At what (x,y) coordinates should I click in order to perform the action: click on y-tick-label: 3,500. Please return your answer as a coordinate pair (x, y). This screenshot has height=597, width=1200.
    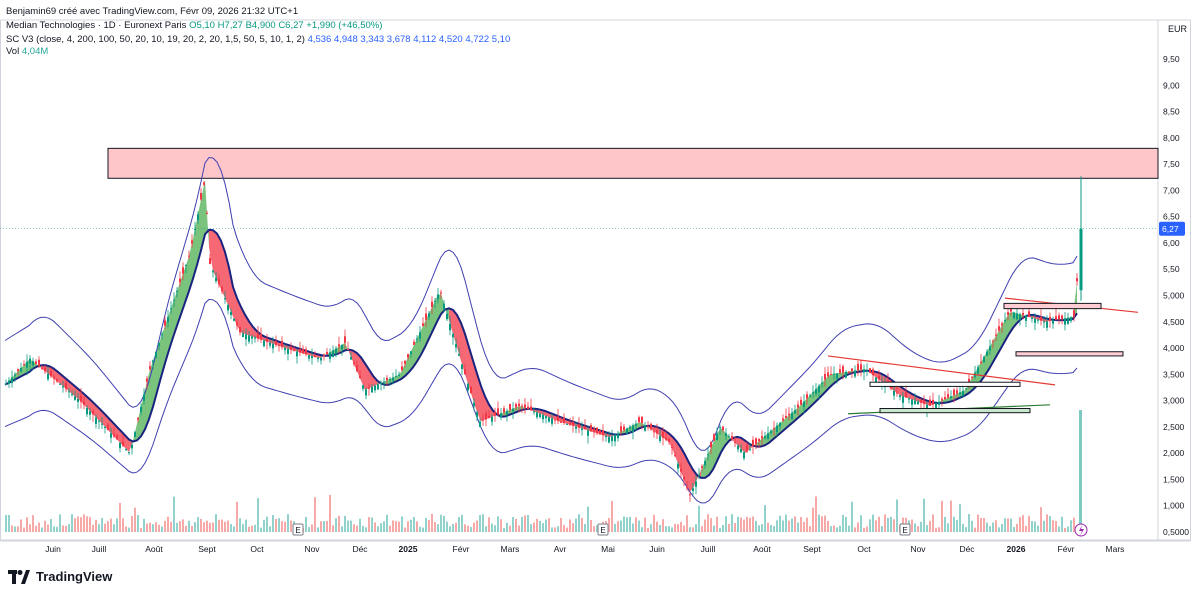
    Looking at the image, I should click on (1174, 374).